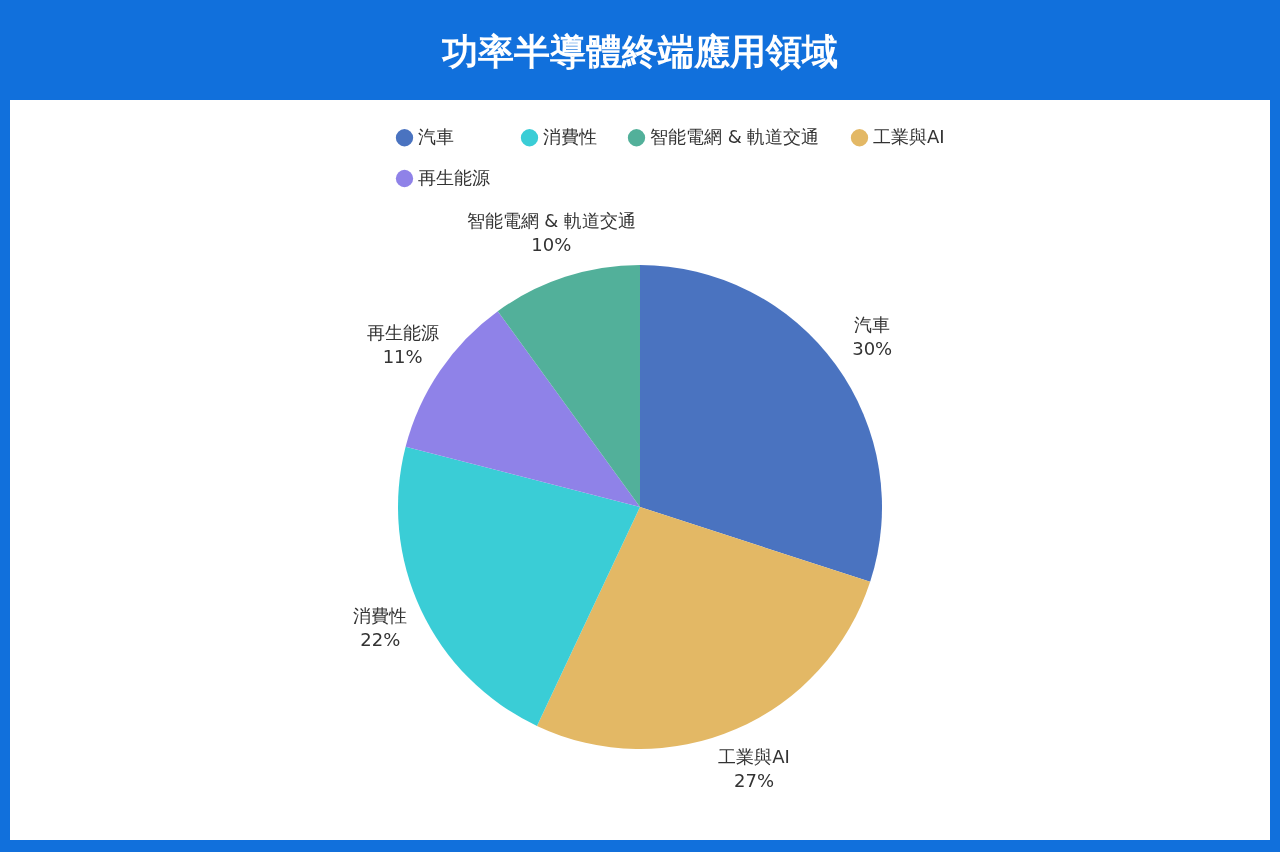 The height and width of the screenshot is (852, 1280). I want to click on slice-label: 消費性, so click(380, 616).